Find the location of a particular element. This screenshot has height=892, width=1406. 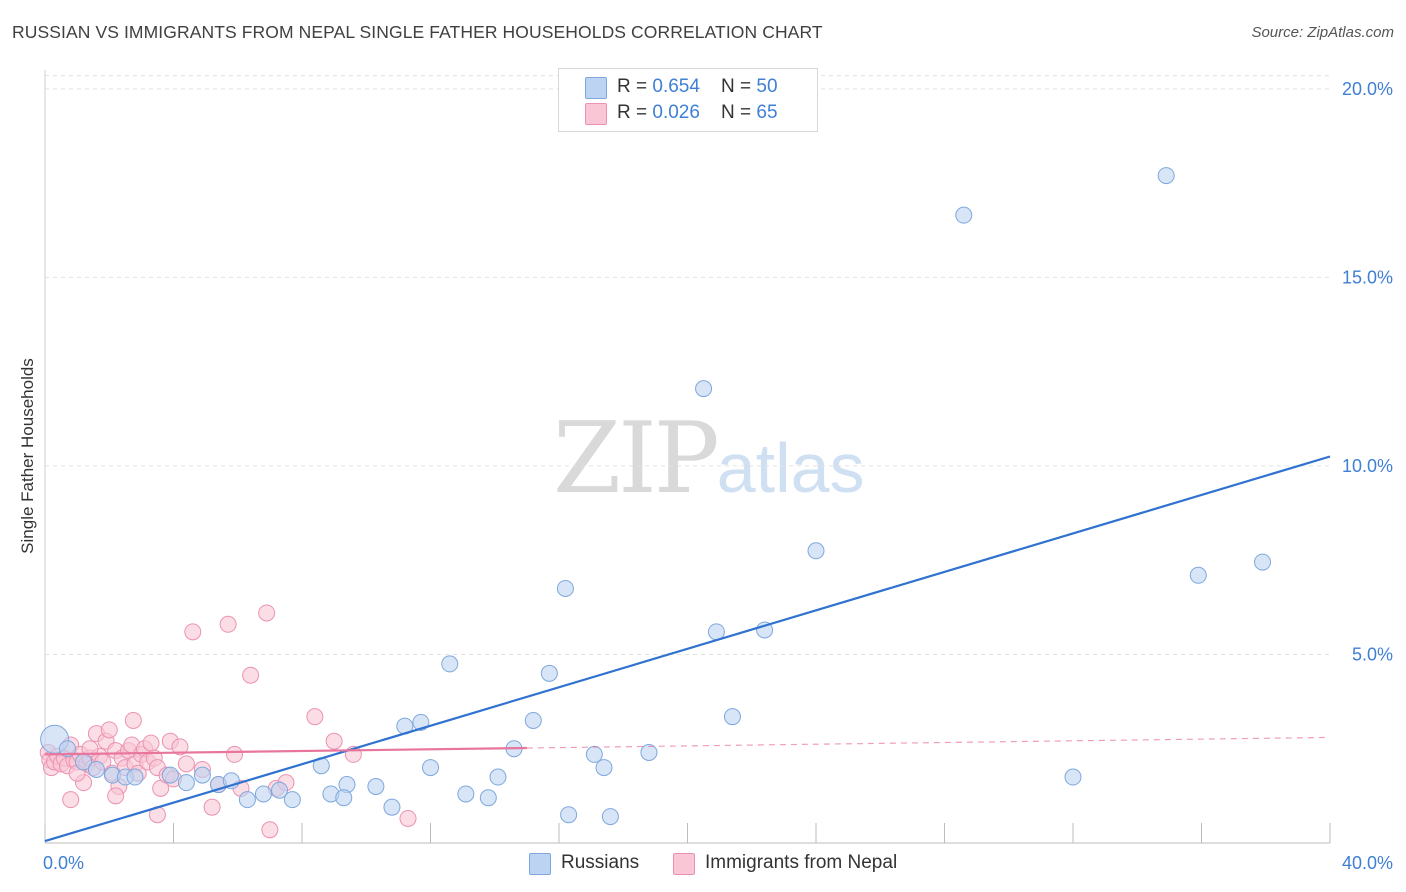

bottom-swatch-russians is located at coordinates (540, 864).